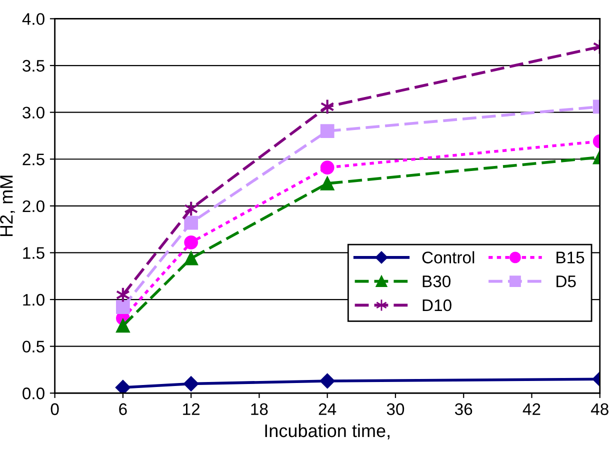 Image resolution: width=609 pixels, height=468 pixels. Describe the element at coordinates (436, 282) in the screenshot. I see `legend-label: B30` at that location.